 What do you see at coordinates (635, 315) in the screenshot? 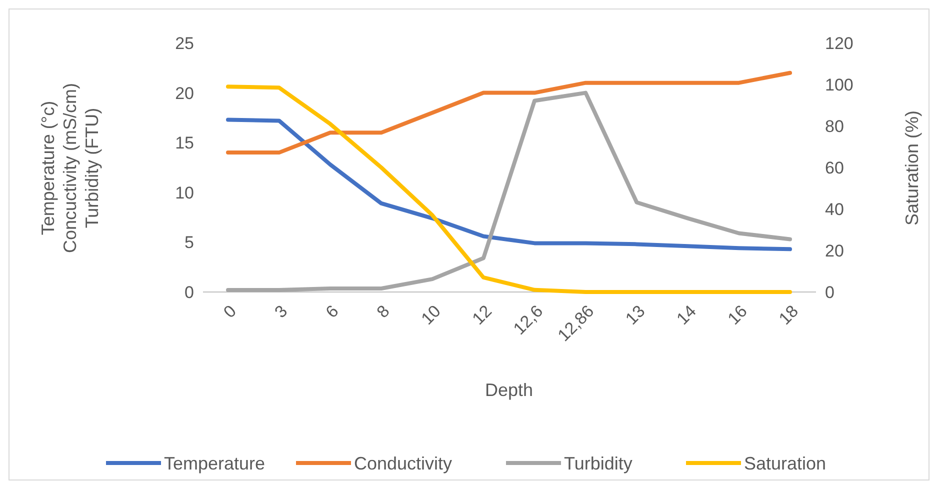
I see `x-tick-label: 13` at bounding box center [635, 315].